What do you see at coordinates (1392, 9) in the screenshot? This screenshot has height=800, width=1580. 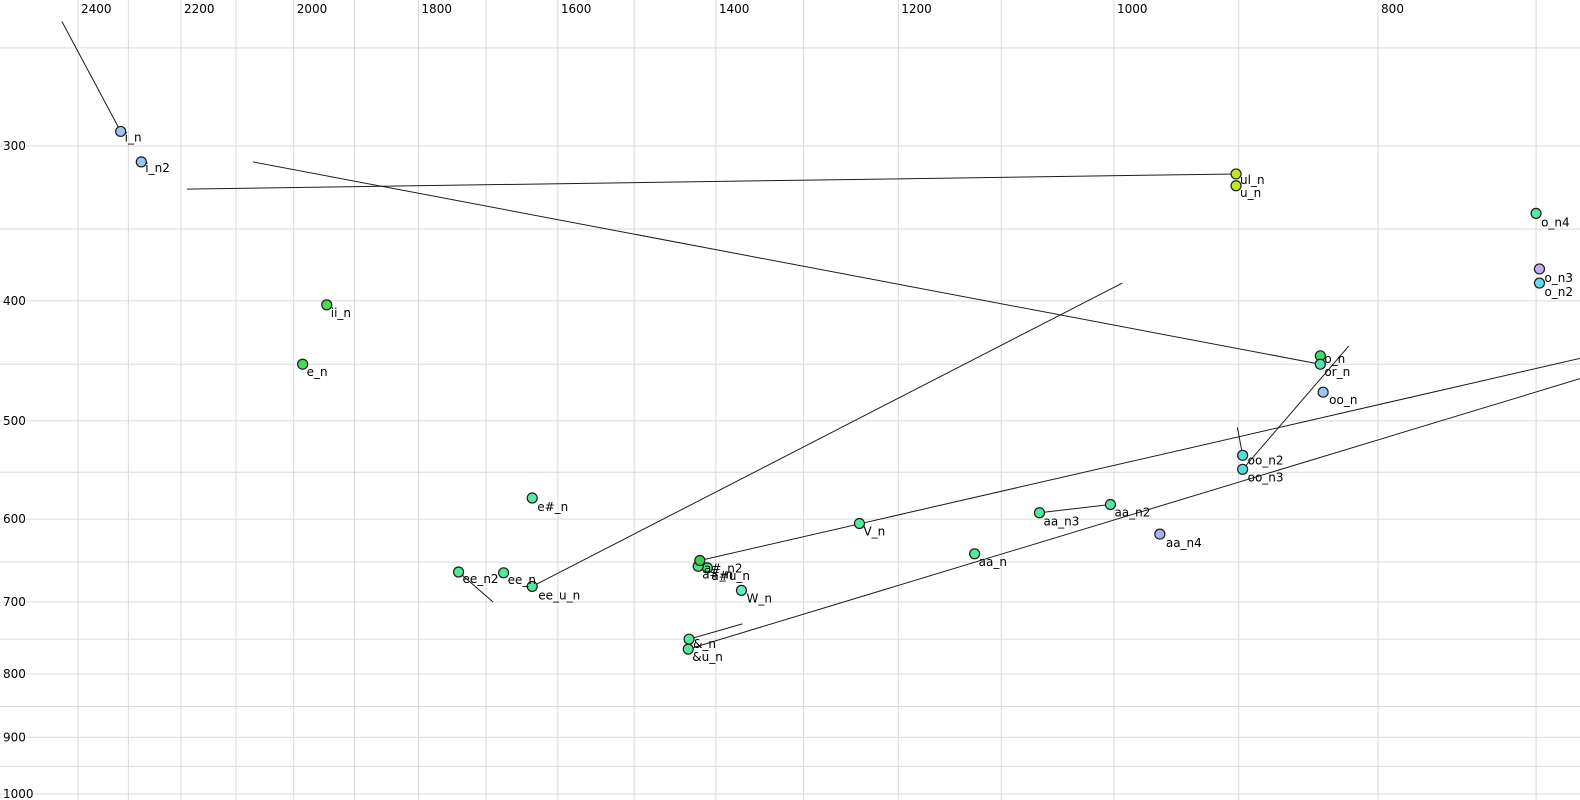 I see `x-axis-tick-label: 800` at bounding box center [1392, 9].